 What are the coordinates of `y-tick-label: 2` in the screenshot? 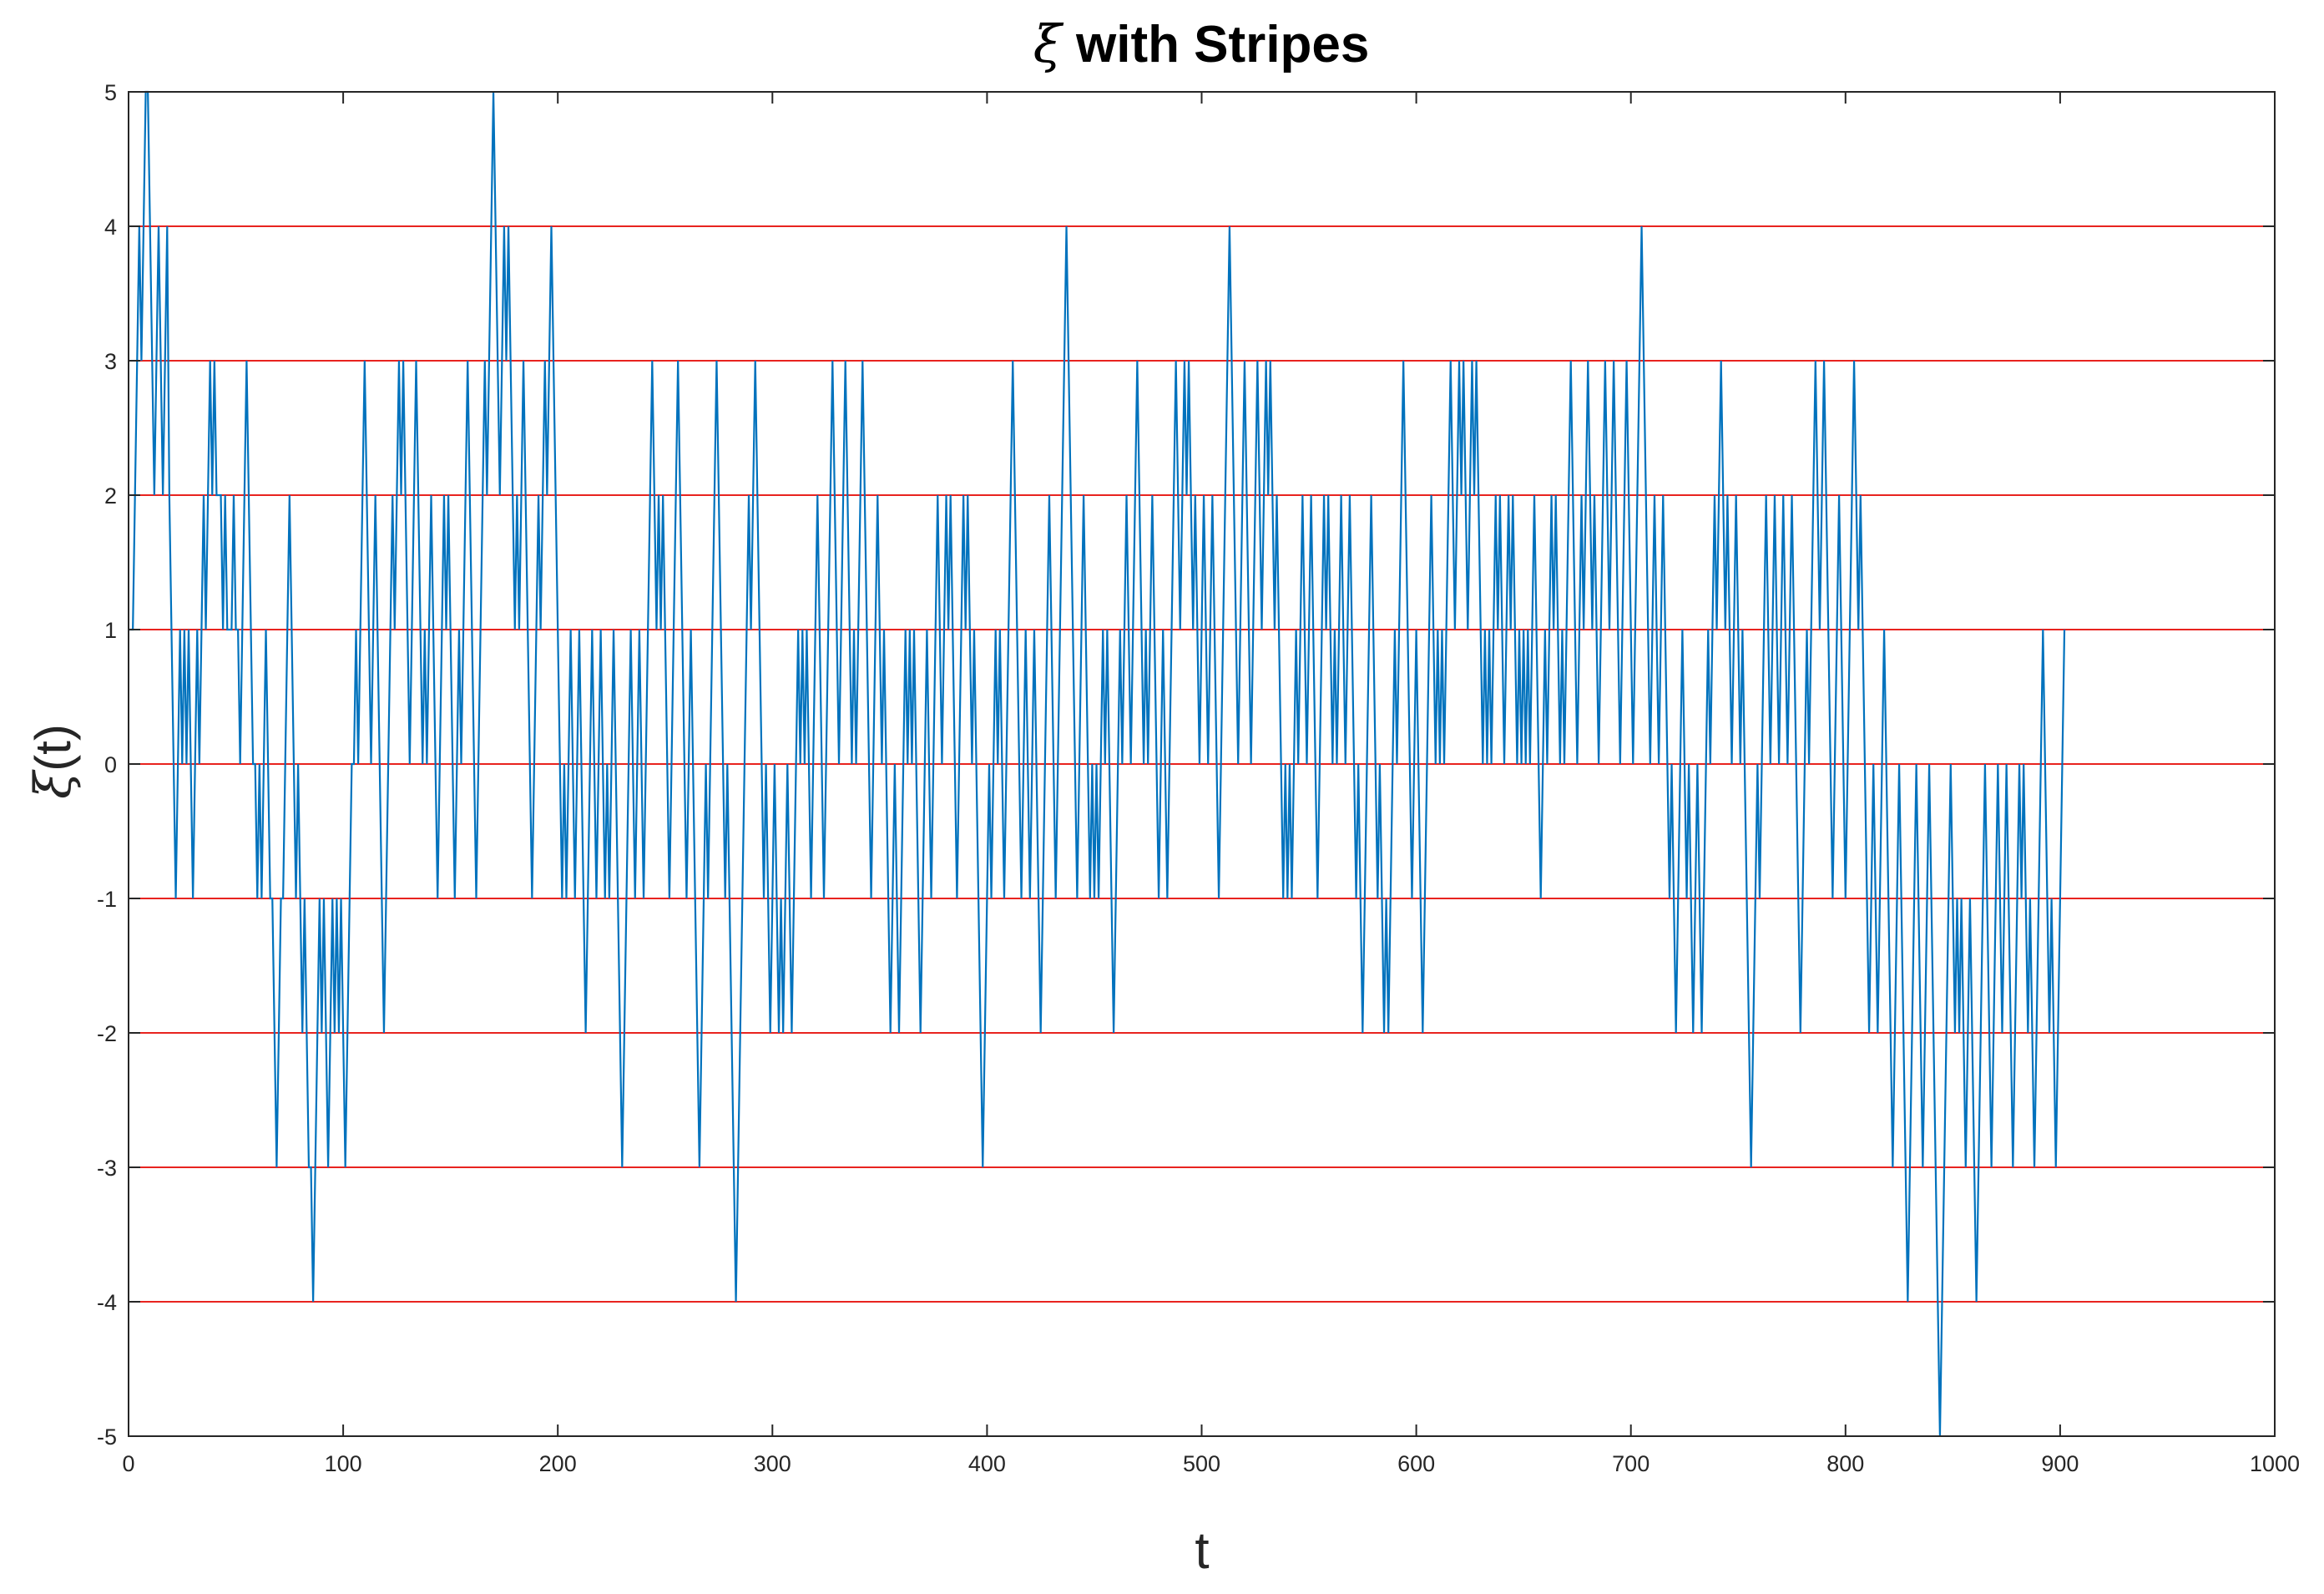 It's located at (110, 496).